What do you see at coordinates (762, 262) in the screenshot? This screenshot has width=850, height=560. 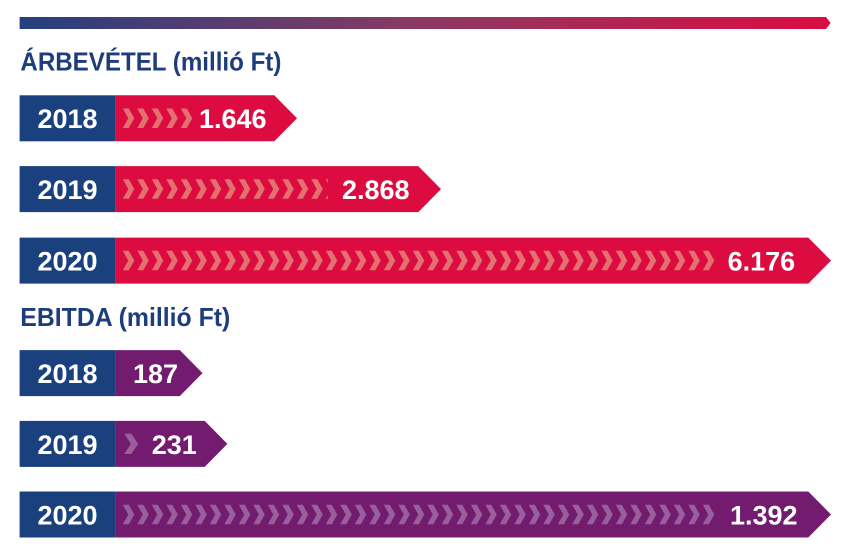 I see `svg-text: 6.176` at bounding box center [762, 262].